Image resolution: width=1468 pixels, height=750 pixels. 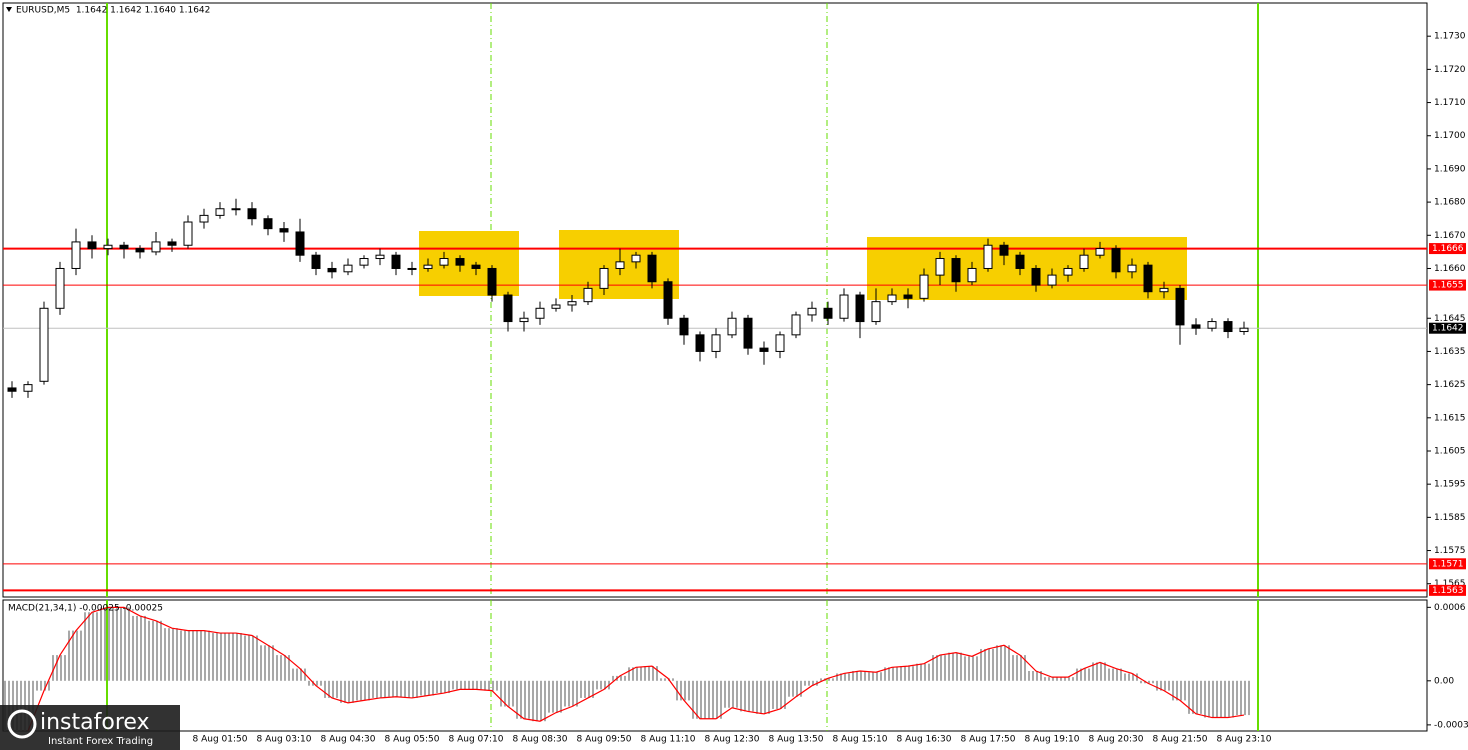 What do you see at coordinates (988, 740) in the screenshot?
I see `x-tick-label: 8 Aug 17:50` at bounding box center [988, 740].